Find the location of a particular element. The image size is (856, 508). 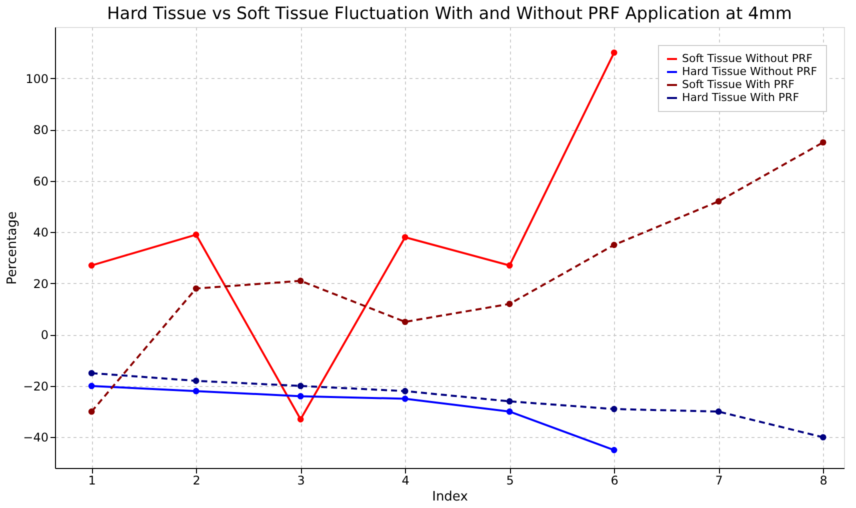

legend-label: Hard Tissue With PRF is located at coordinates (741, 97).